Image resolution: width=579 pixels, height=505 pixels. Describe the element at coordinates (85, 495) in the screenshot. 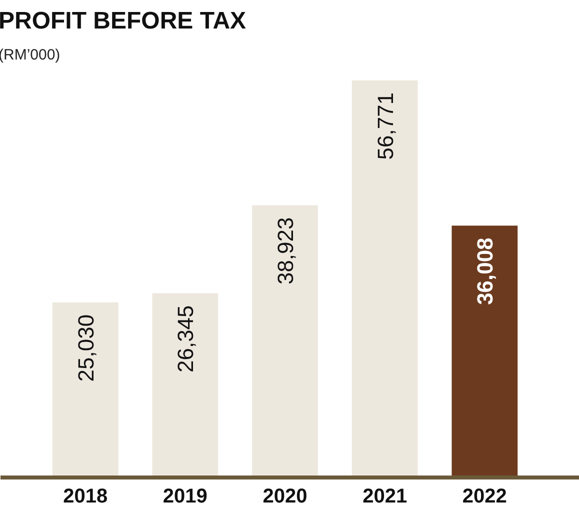

I see `x-tick-label: 2018` at that location.